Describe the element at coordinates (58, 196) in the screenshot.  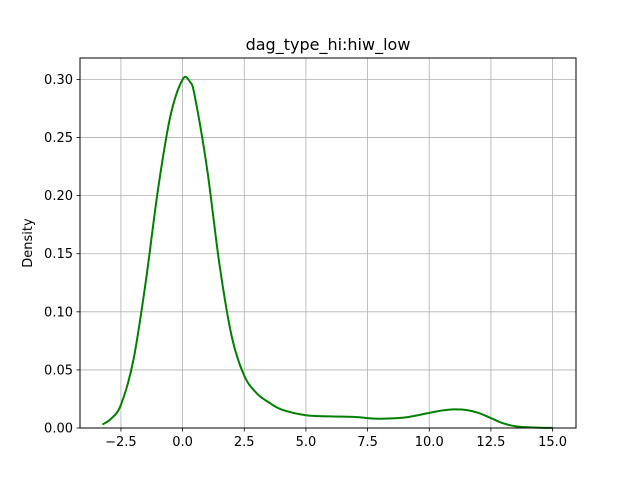
I see `y-tick-label: 0.20` at that location.